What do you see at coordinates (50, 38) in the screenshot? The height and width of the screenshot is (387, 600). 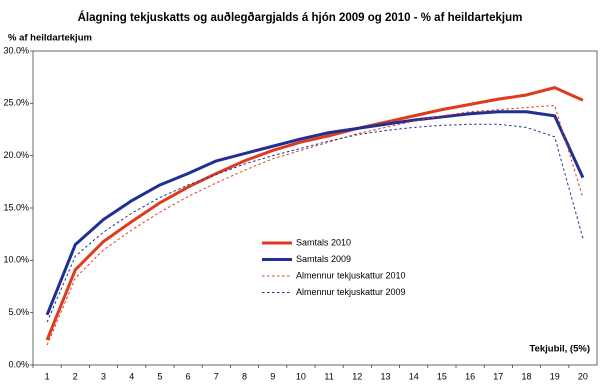 I see `y-axis-label: % af heildartekjum` at bounding box center [50, 38].